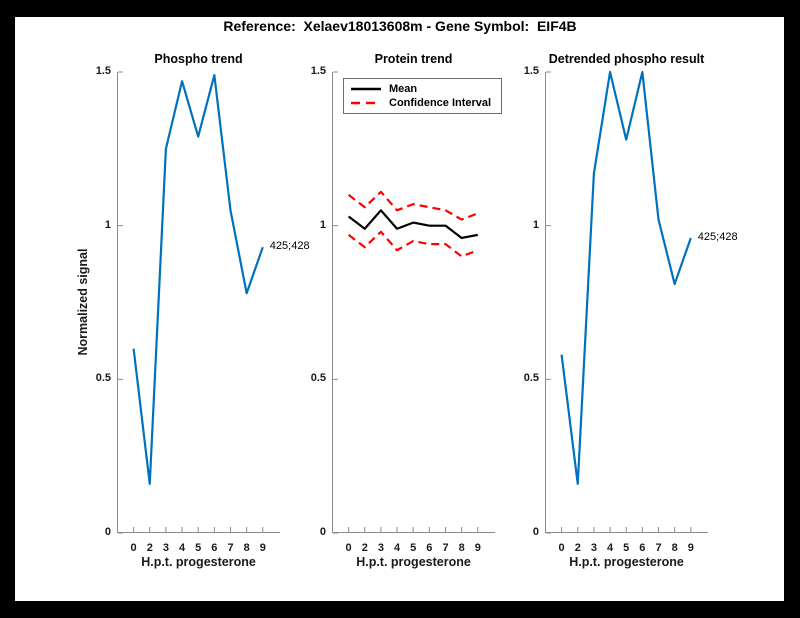 The image size is (800, 618). Describe the element at coordinates (83, 302) in the screenshot. I see `y-axis-label: Normalized signal` at that location.